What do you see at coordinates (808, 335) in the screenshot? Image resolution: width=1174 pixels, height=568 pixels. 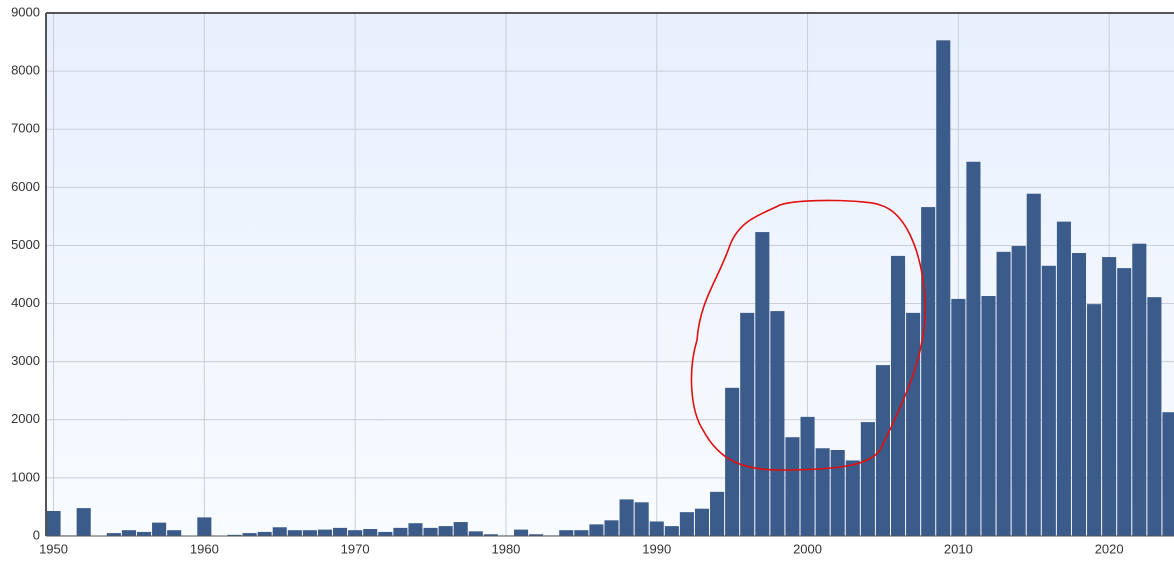 I see `hand-drawn-circle` at bounding box center [808, 335].